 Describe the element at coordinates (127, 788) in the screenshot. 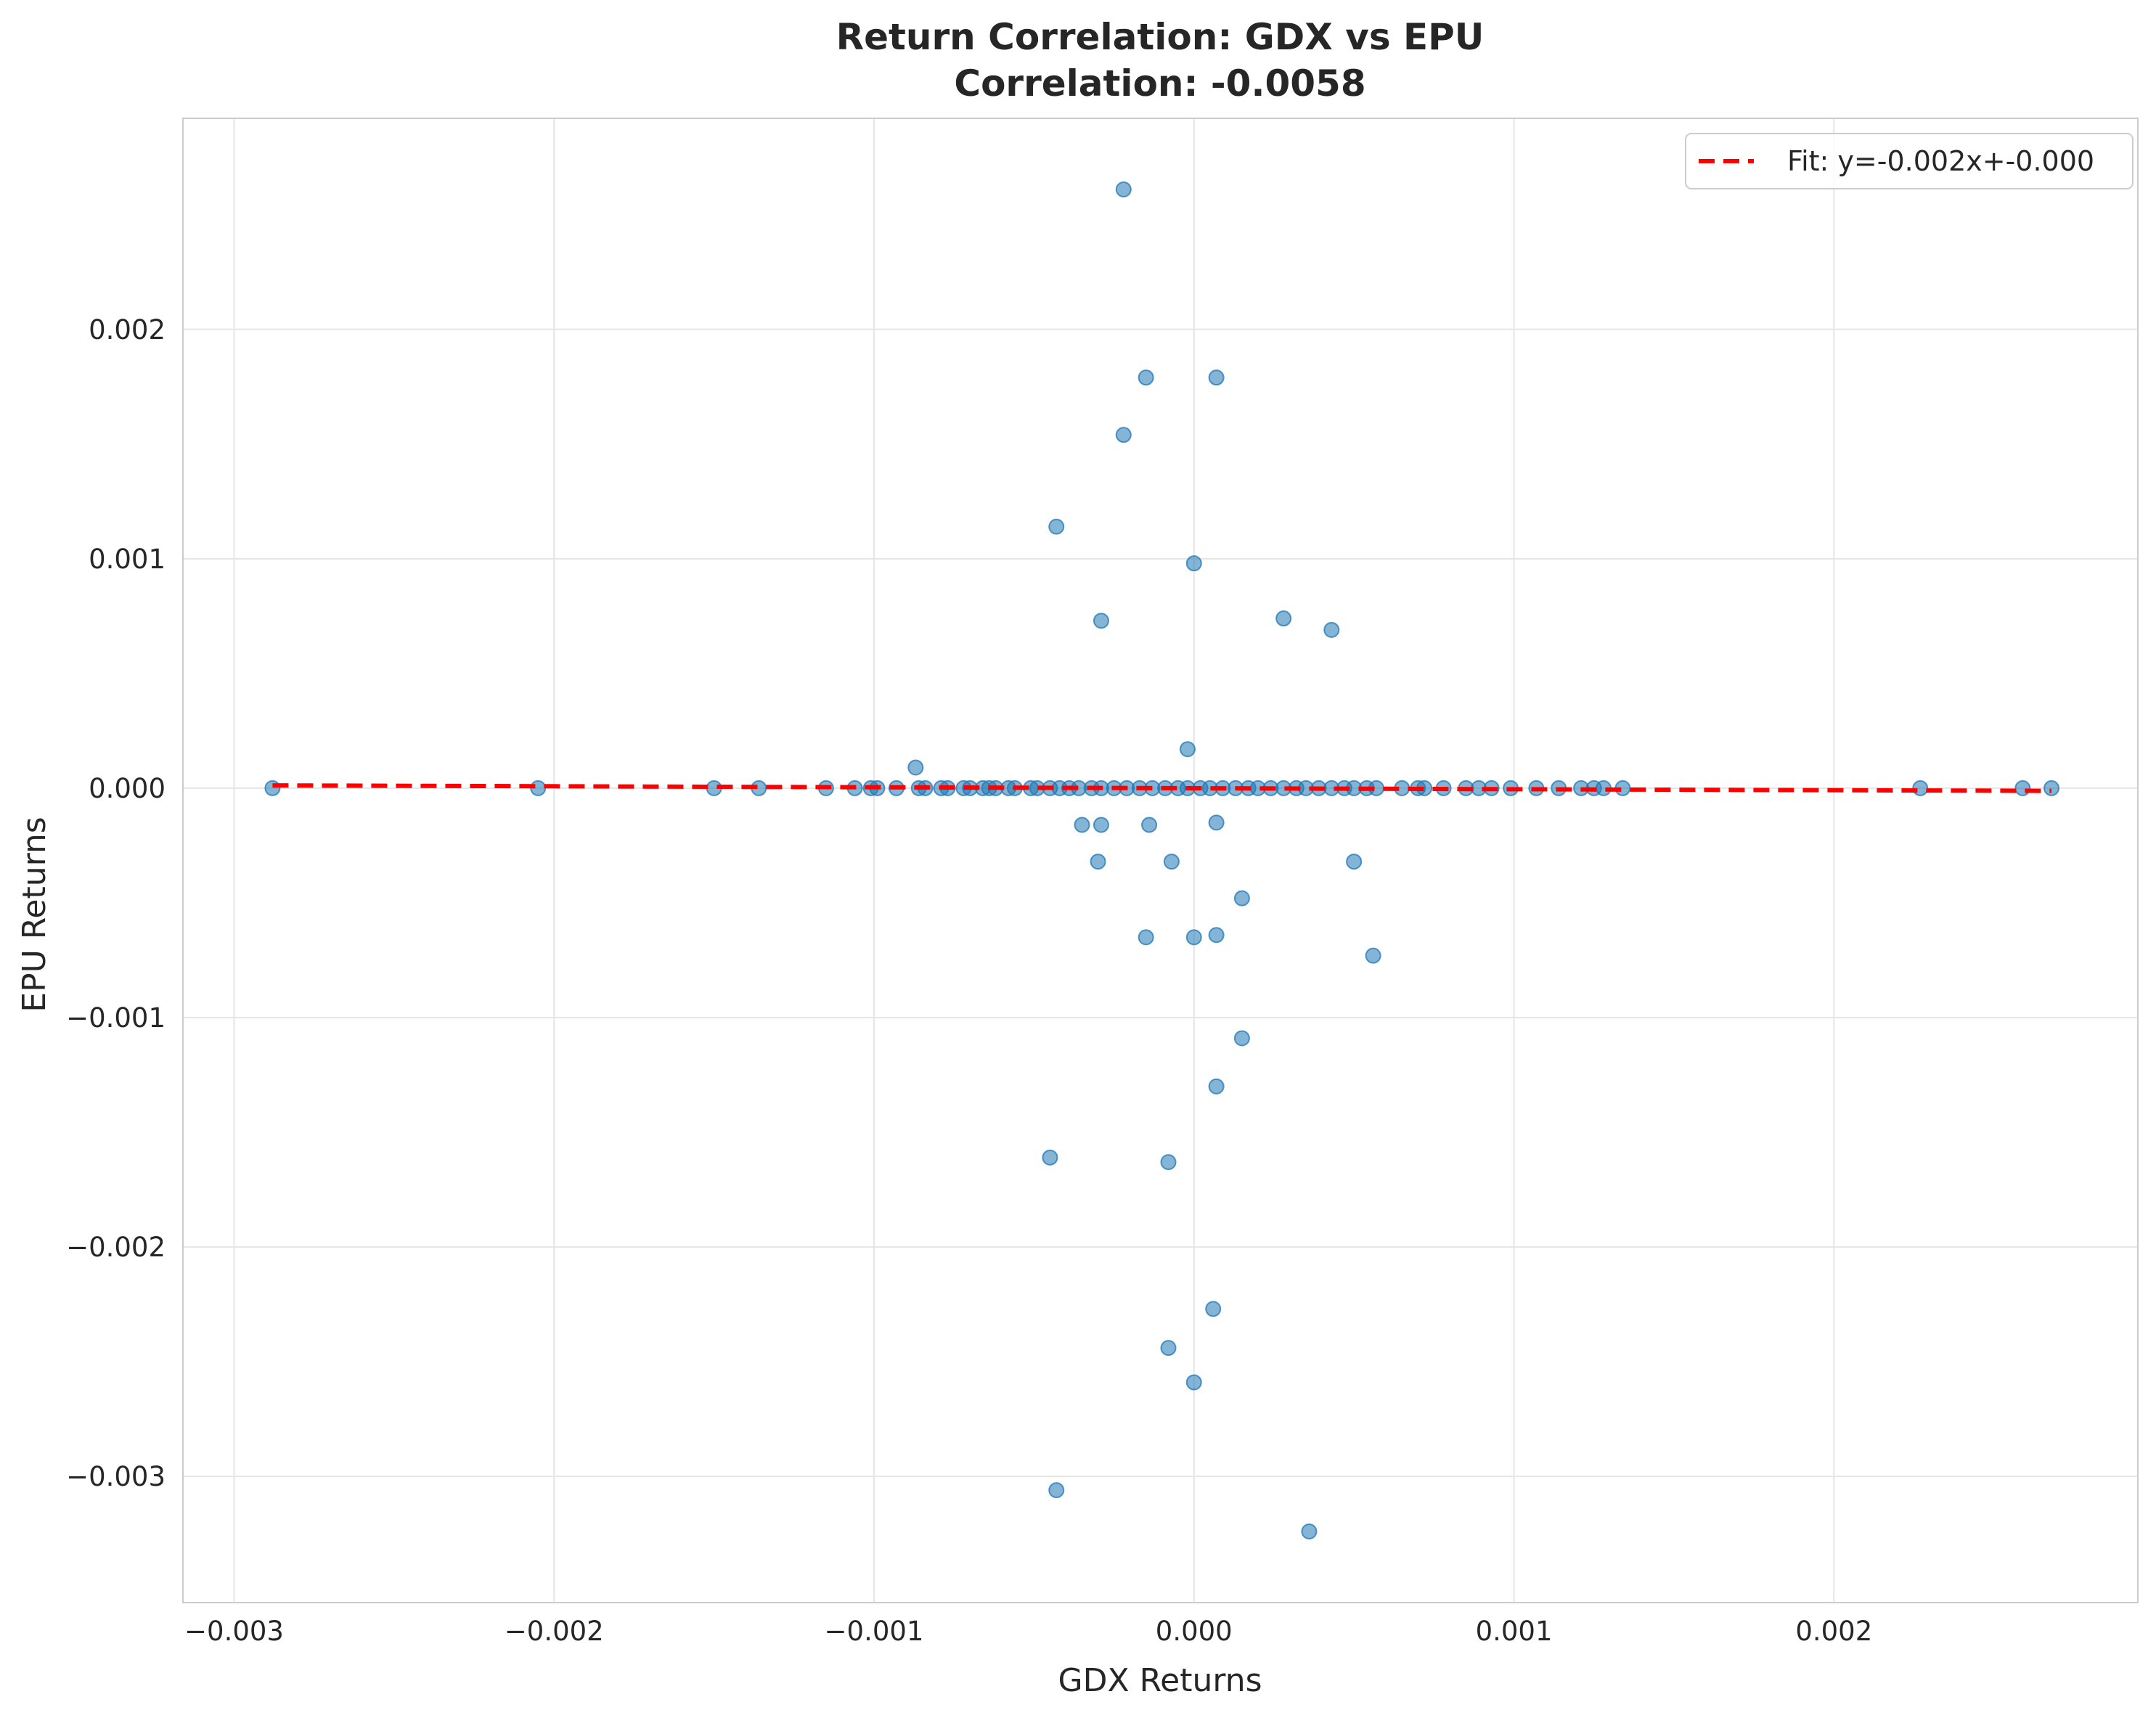

I see `y-tick-label: 0.000` at that location.